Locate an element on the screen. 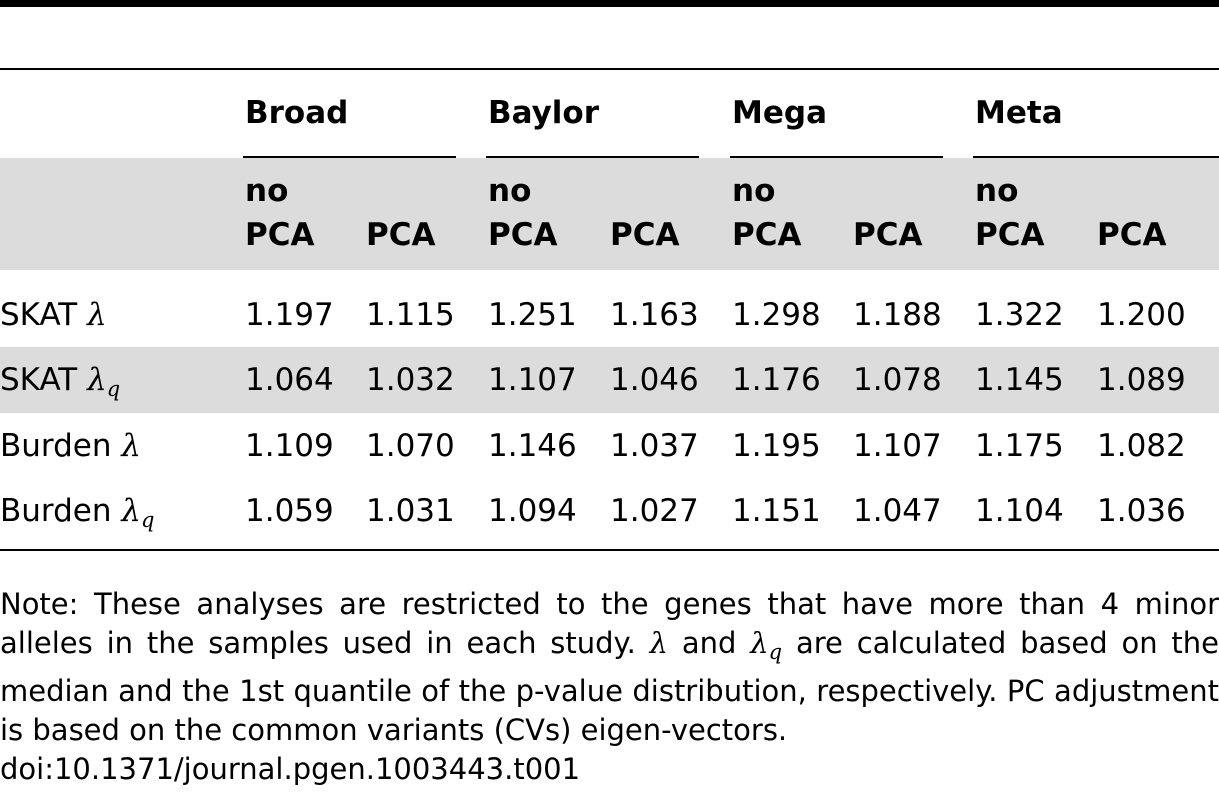  table-cell: 1.163 is located at coordinates (654, 315).